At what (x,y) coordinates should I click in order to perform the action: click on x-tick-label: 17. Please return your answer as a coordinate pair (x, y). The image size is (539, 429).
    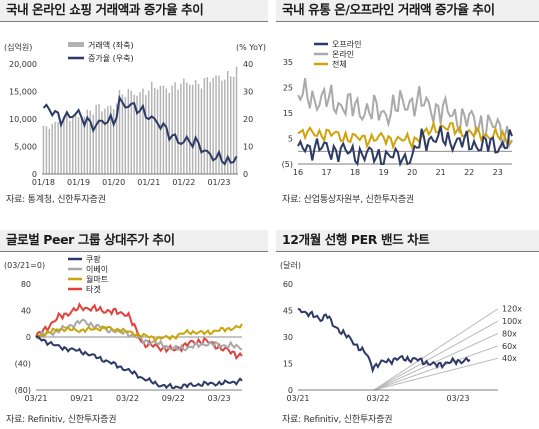
    Looking at the image, I should click on (326, 172).